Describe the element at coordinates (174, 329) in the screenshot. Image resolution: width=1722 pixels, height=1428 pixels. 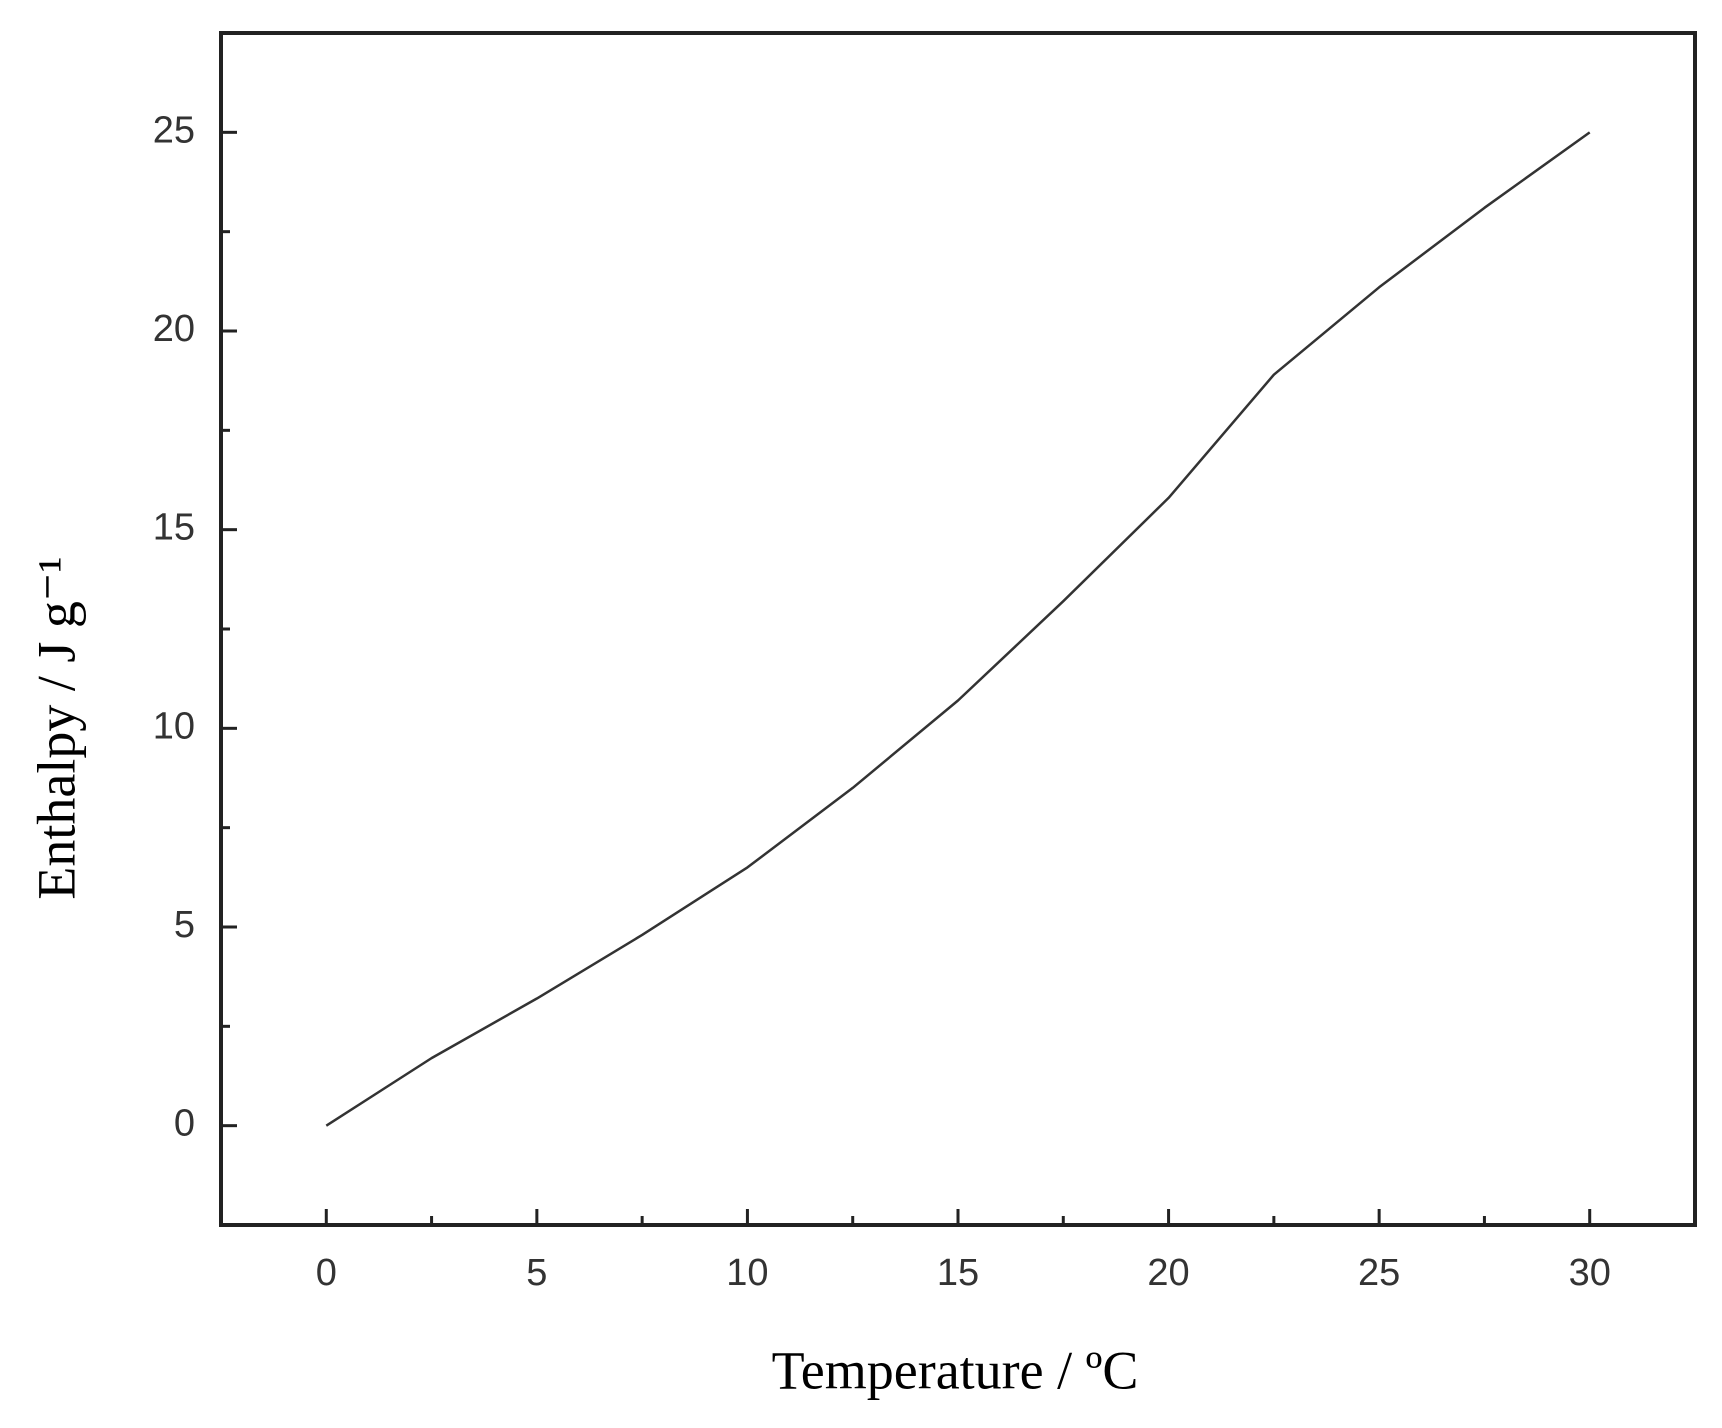
I see `y-tick-label: 20` at that location.